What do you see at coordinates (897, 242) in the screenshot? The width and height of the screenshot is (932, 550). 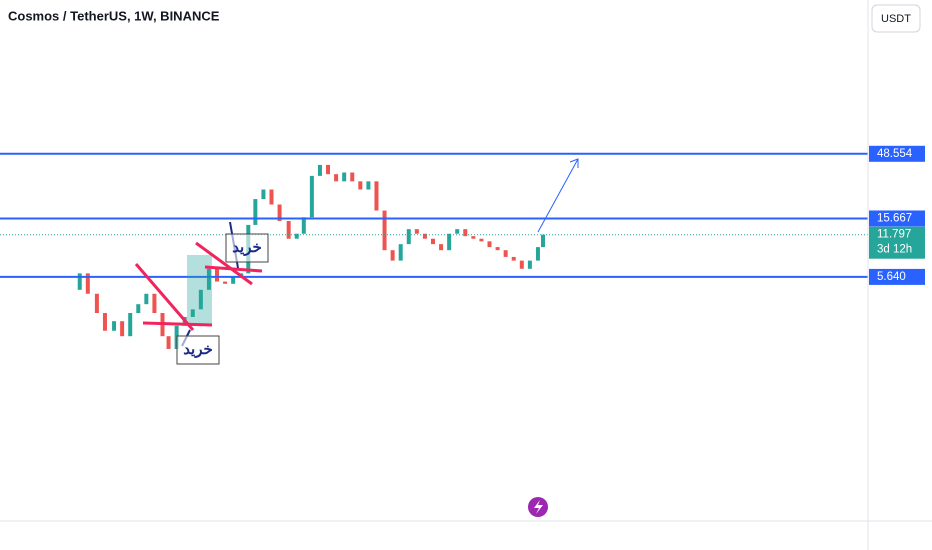 I see `current-price-tag` at bounding box center [897, 242].